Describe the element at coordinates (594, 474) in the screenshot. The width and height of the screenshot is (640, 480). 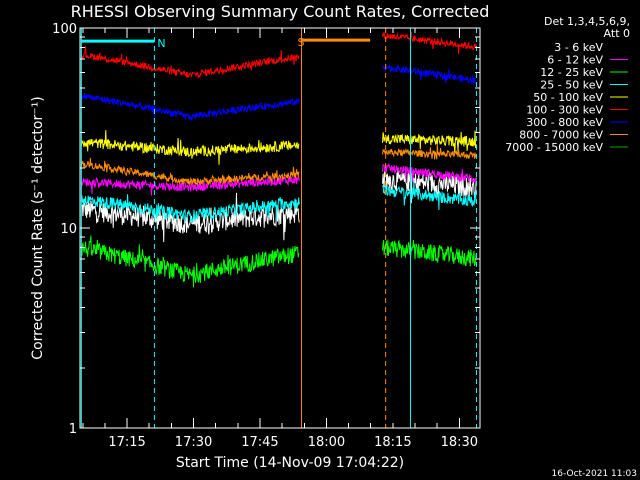
I see `footer-timestamp: 16-Oct-2021 11:03` at that location.